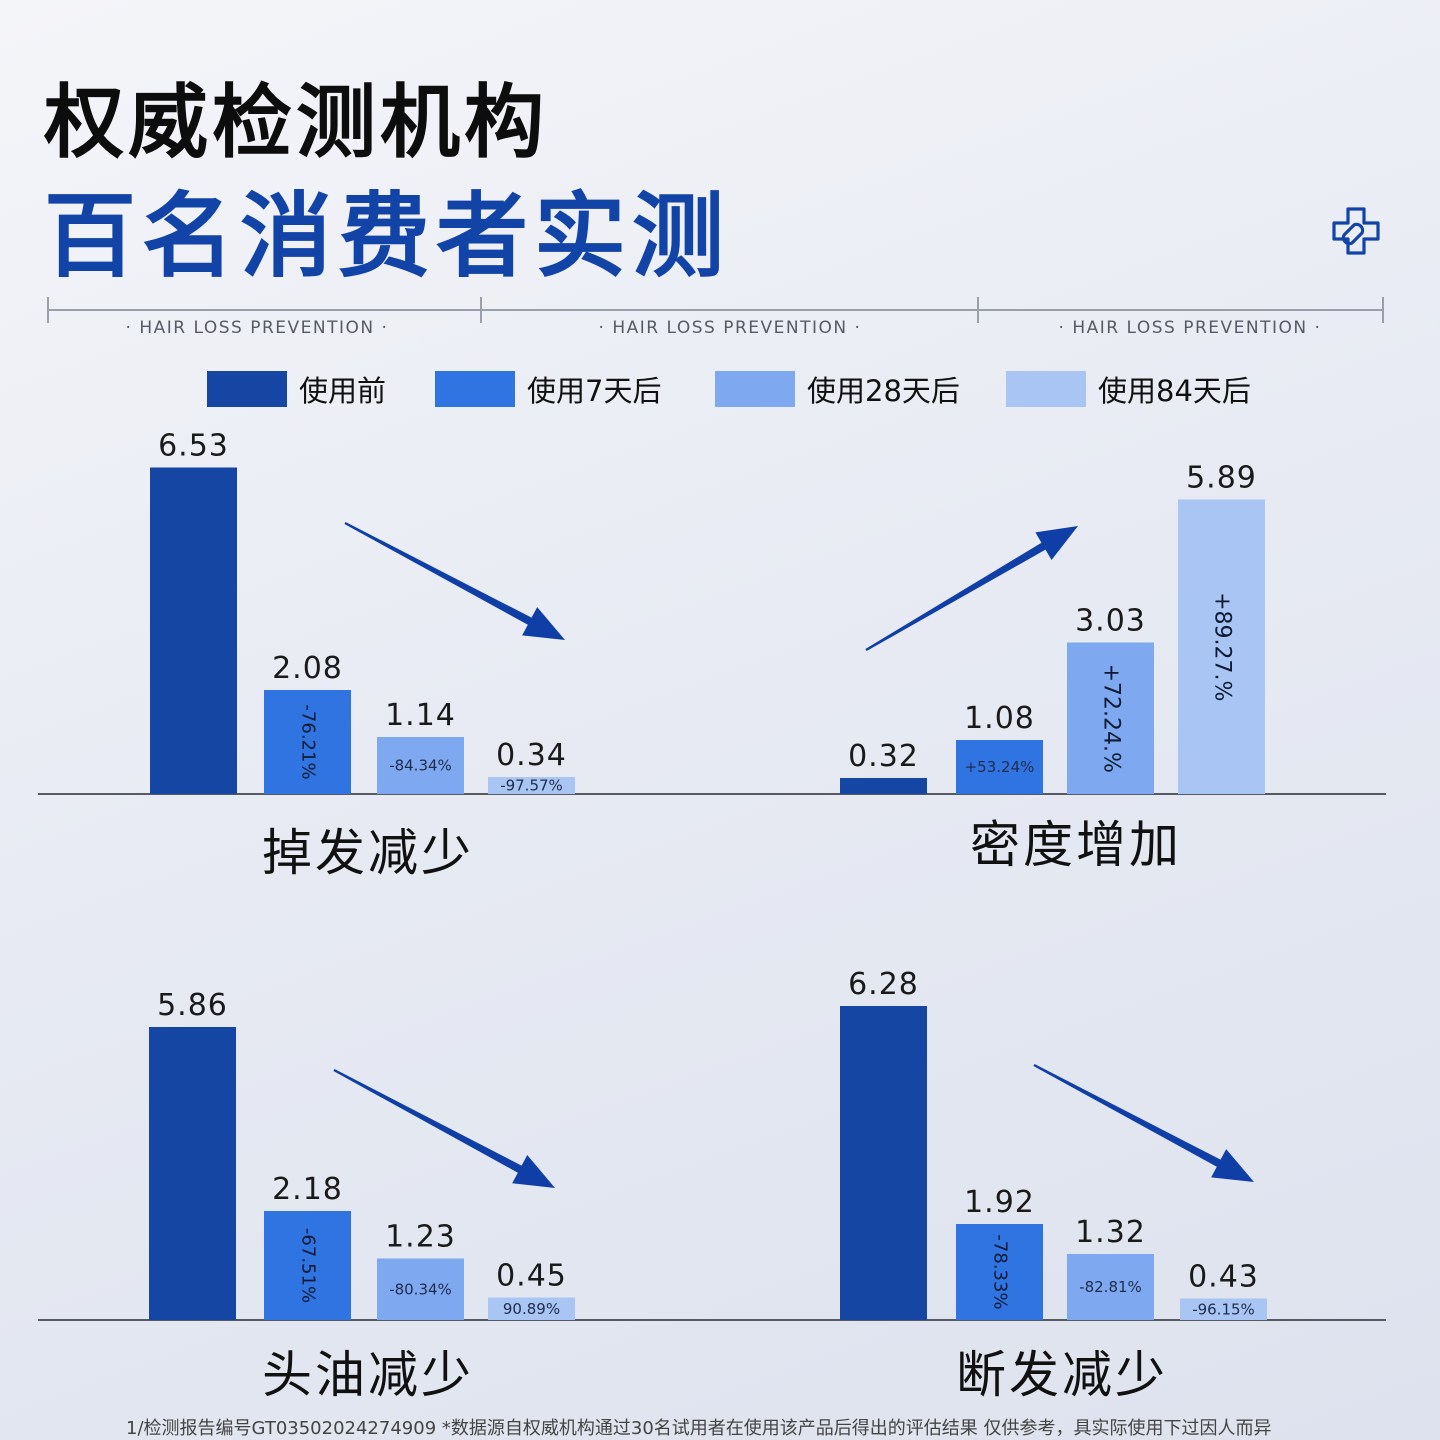  I want to click on sublabel-3: · HAIR LOSS PREVENTION ·, so click(1190, 328).